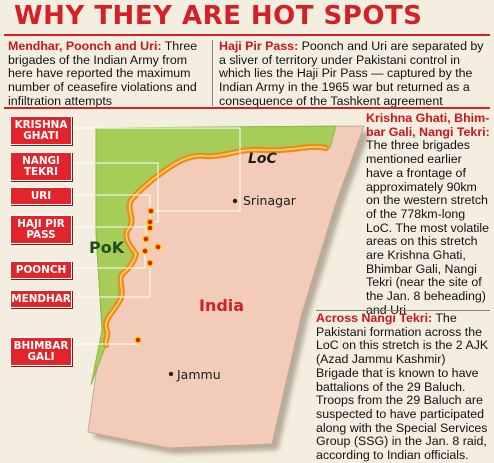 Image resolution: width=494 pixels, height=463 pixels. I want to click on callout-bhimbar-gali: BHIMBAR GALI, so click(41, 351).